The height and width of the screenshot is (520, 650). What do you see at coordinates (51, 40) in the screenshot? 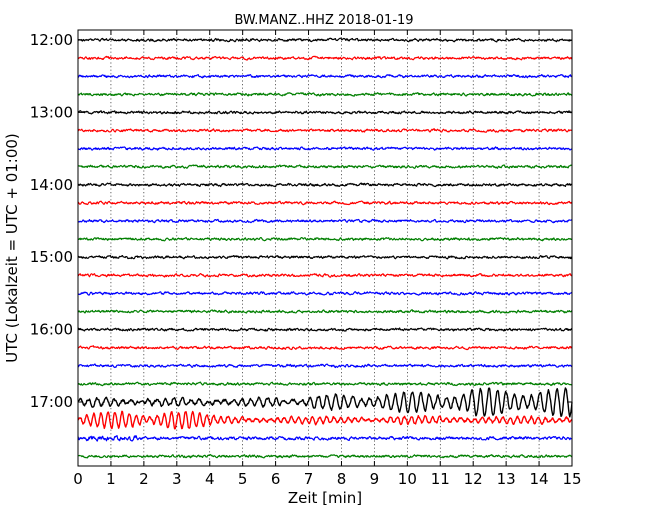
I see `y-tick-label: 12:00` at bounding box center [51, 40].